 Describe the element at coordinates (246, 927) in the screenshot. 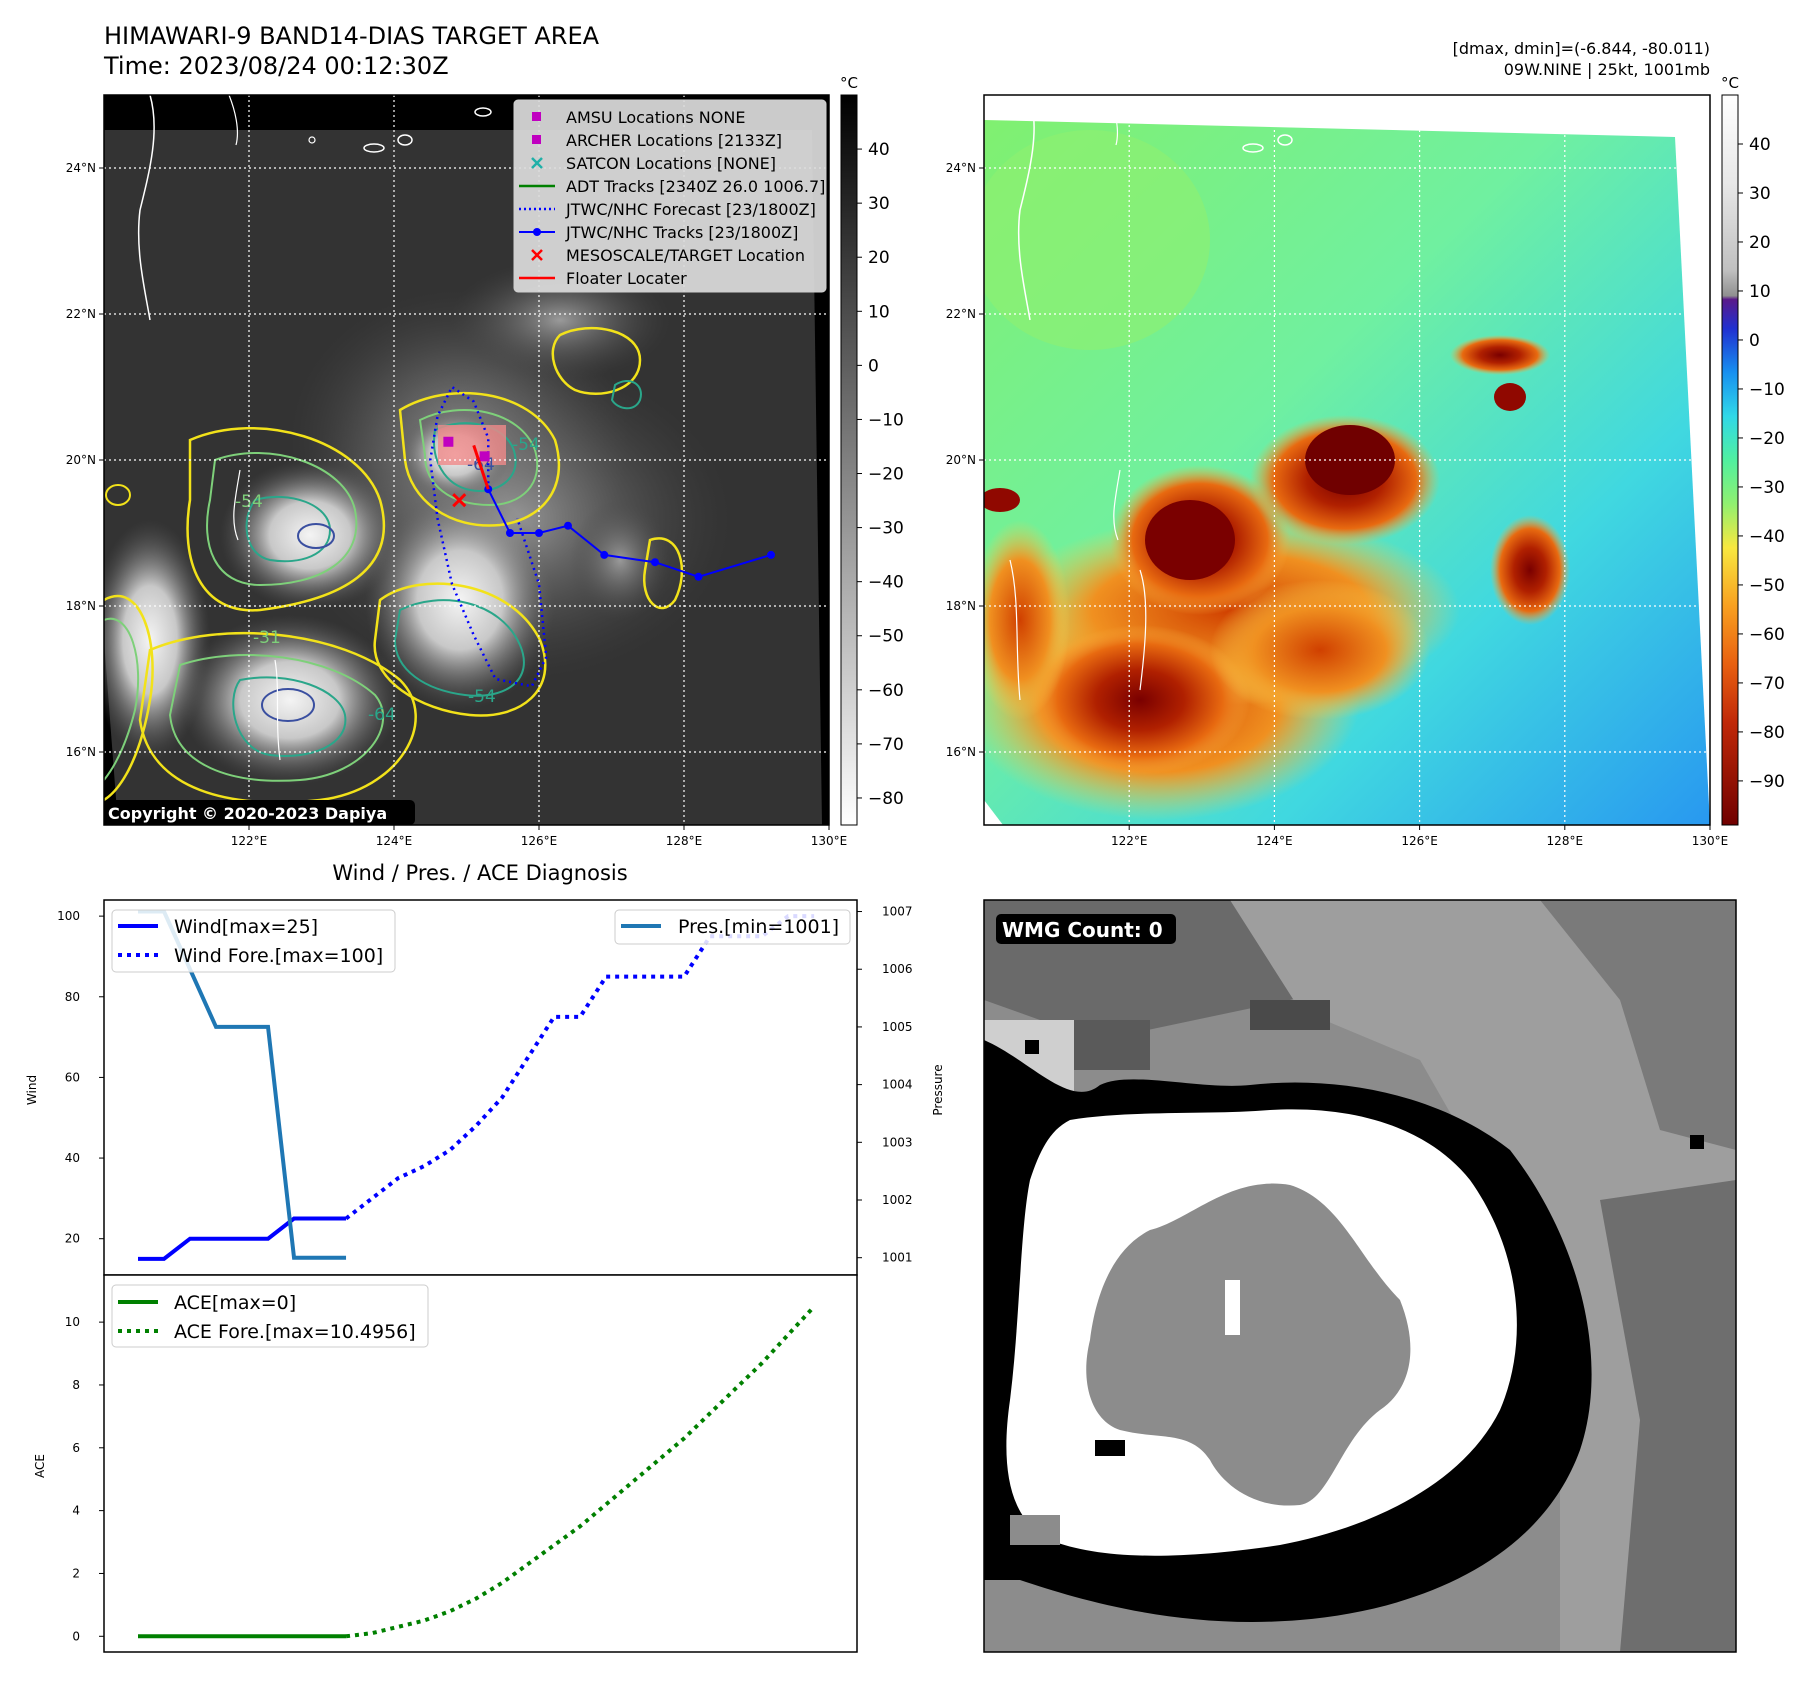

I see `legend-wind-label: Wind[max=25]` at that location.